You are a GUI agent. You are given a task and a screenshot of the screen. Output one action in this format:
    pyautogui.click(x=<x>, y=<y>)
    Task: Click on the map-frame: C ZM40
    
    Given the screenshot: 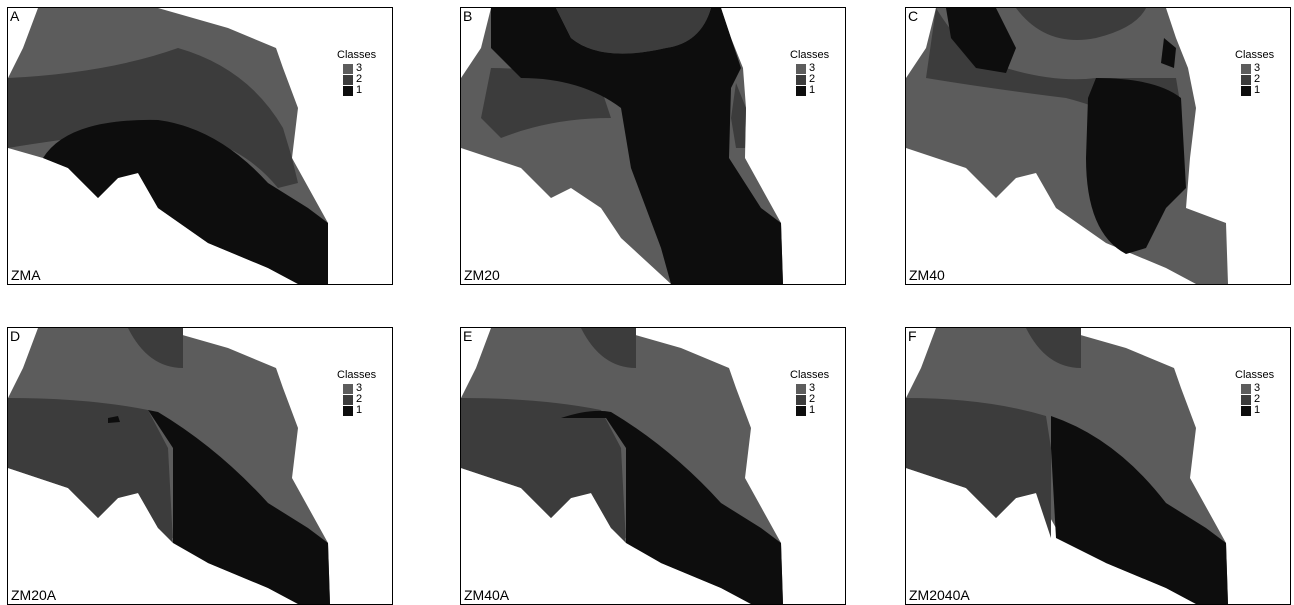 What is the action you would take?
    pyautogui.click(x=1098, y=146)
    